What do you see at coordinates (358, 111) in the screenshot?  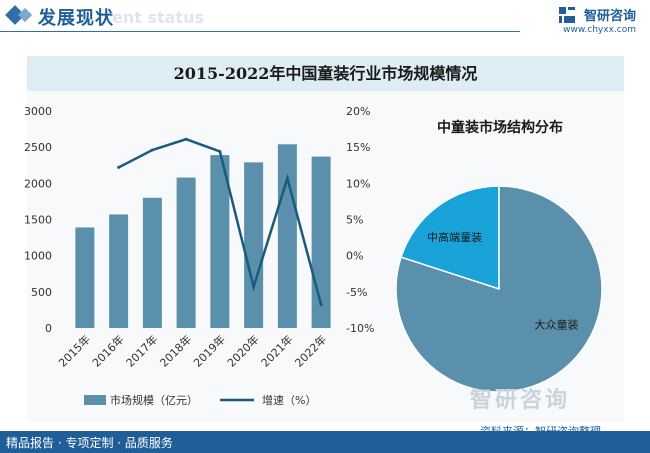 I see `y-right-tick-label: 20%` at bounding box center [358, 111].